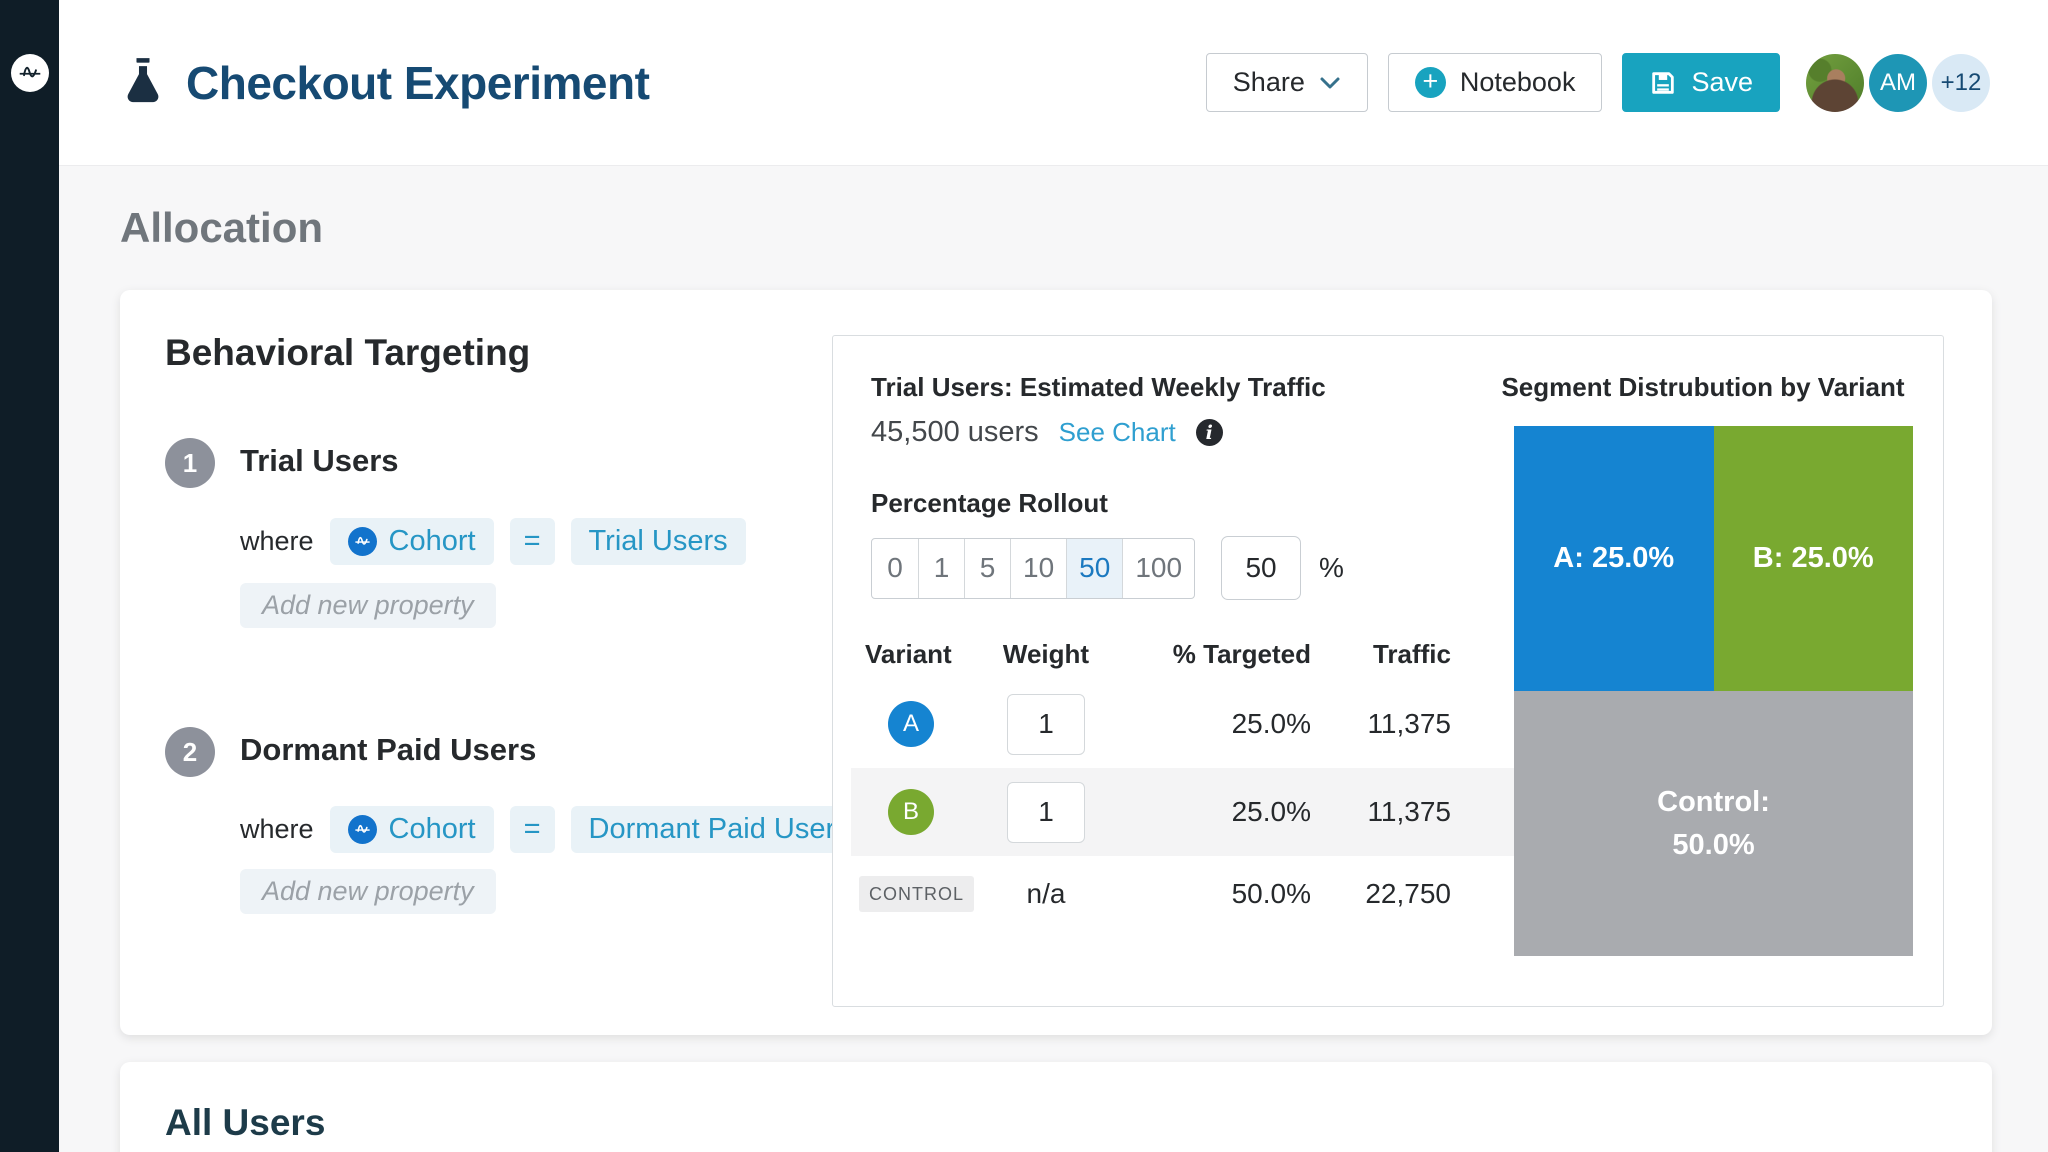 The image size is (2048, 1152). Describe the element at coordinates (911, 724) in the screenshot. I see `variant-a-badge: A` at that location.